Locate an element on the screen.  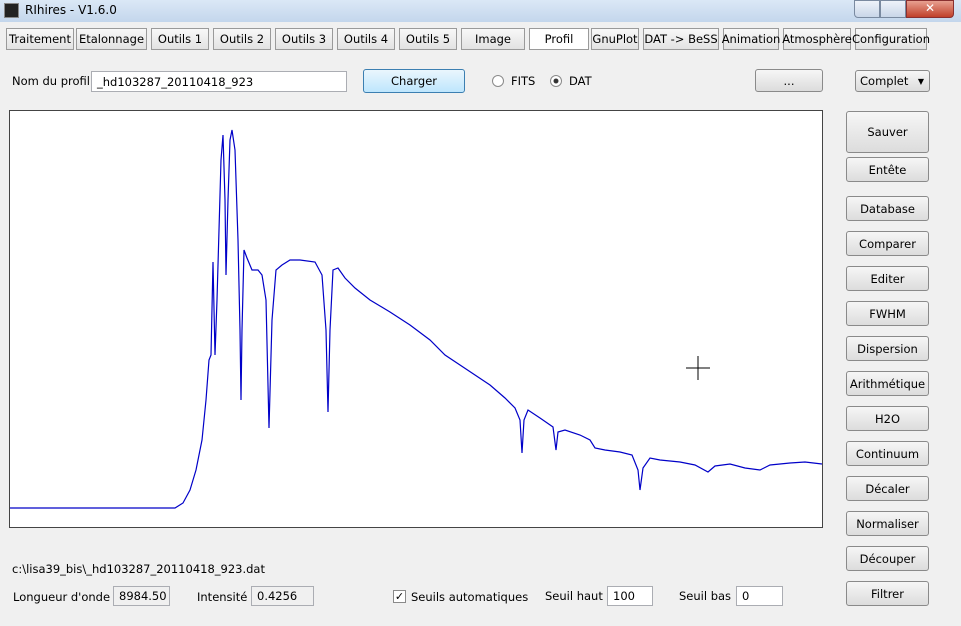
side-button: Continuum is located at coordinates (887, 453).